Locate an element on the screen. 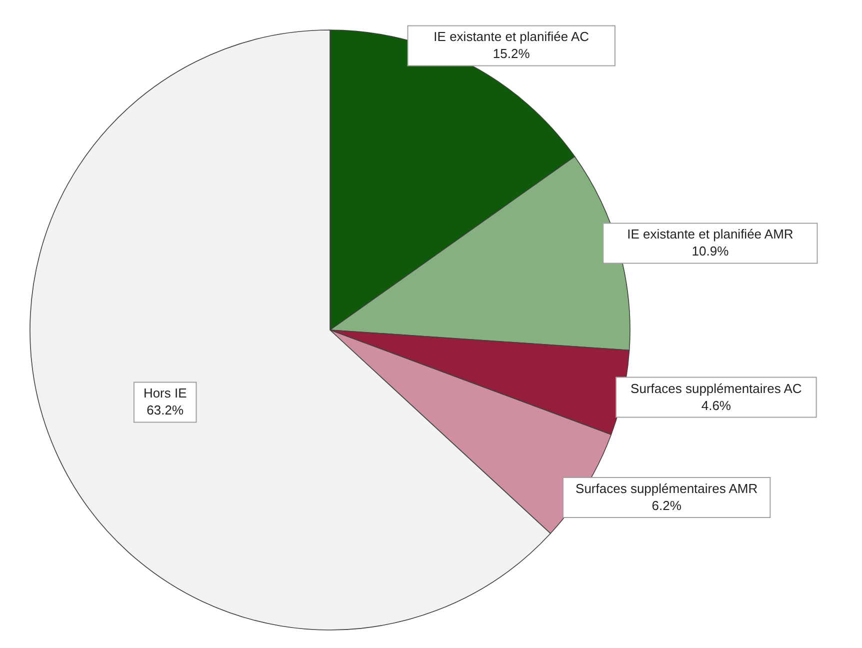 Image resolution: width=862 pixels, height=648 pixels. slice-label: Hors IE is located at coordinates (165, 393).